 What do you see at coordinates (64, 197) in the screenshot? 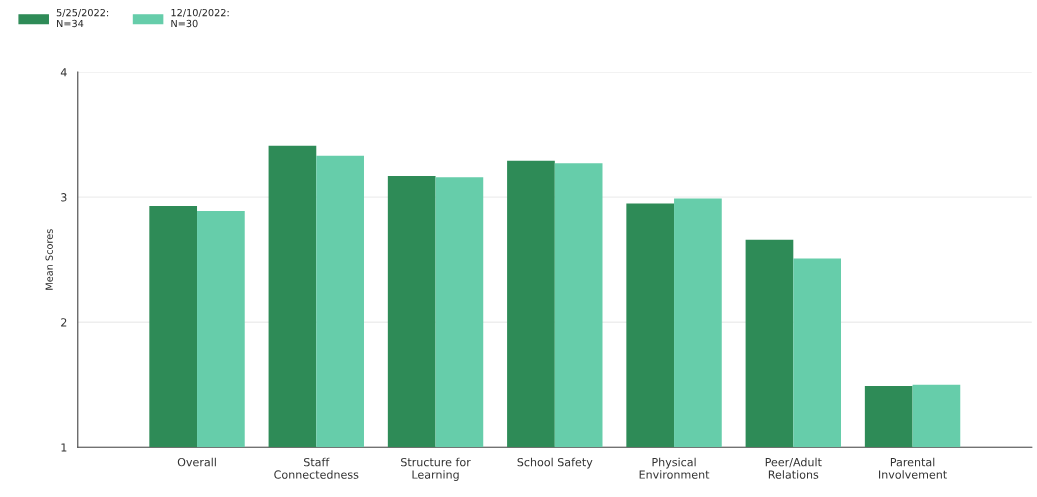
I see `y-tick-label: 3` at bounding box center [64, 197].